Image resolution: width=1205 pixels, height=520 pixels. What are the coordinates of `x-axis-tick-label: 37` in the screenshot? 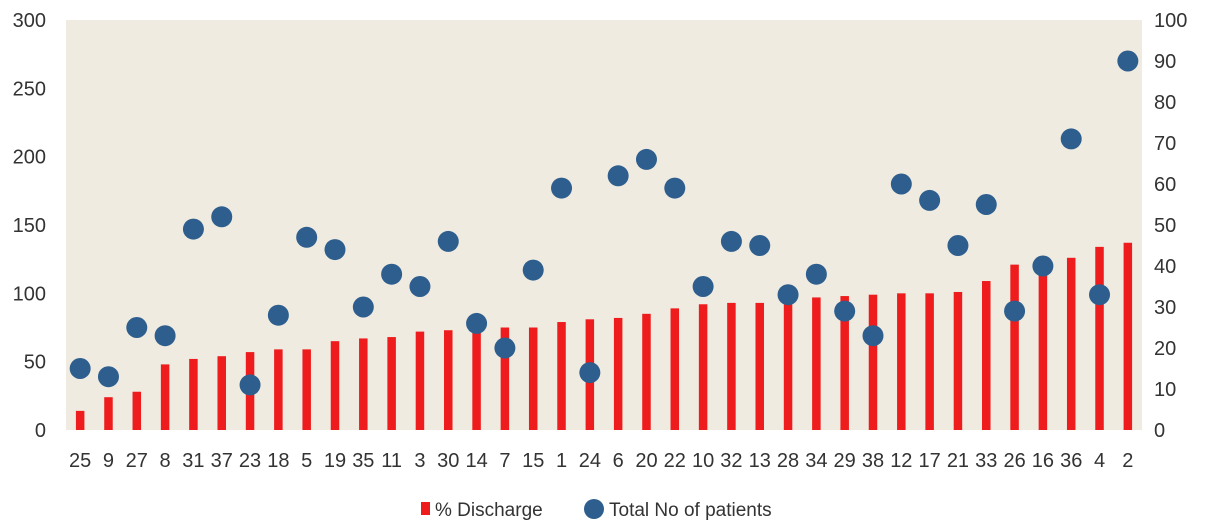 It's located at (222, 461).